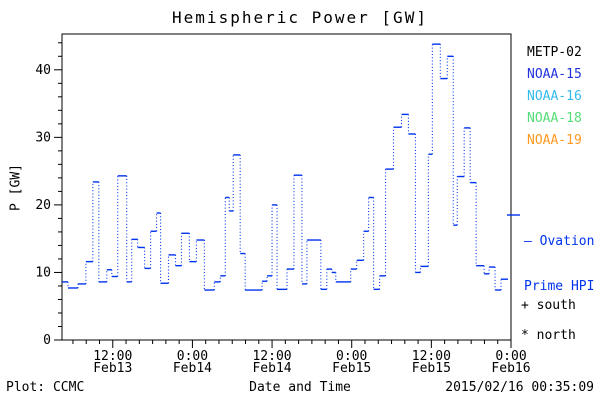 Image resolution: width=600 pixels, height=400 pixels. I want to click on y-tick-label: 40, so click(43, 70).